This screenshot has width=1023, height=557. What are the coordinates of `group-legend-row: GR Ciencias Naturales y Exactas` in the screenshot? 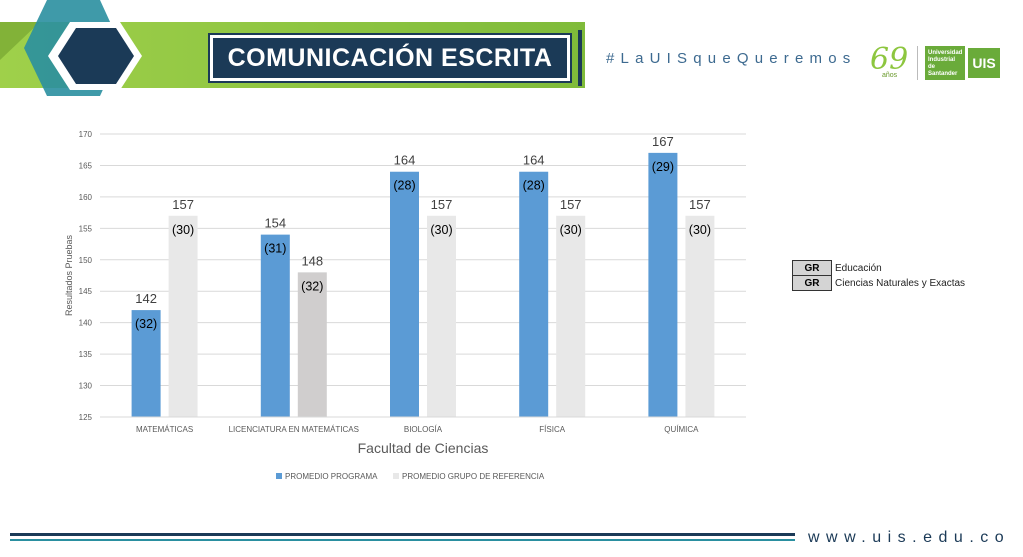 It's located at (880, 283).